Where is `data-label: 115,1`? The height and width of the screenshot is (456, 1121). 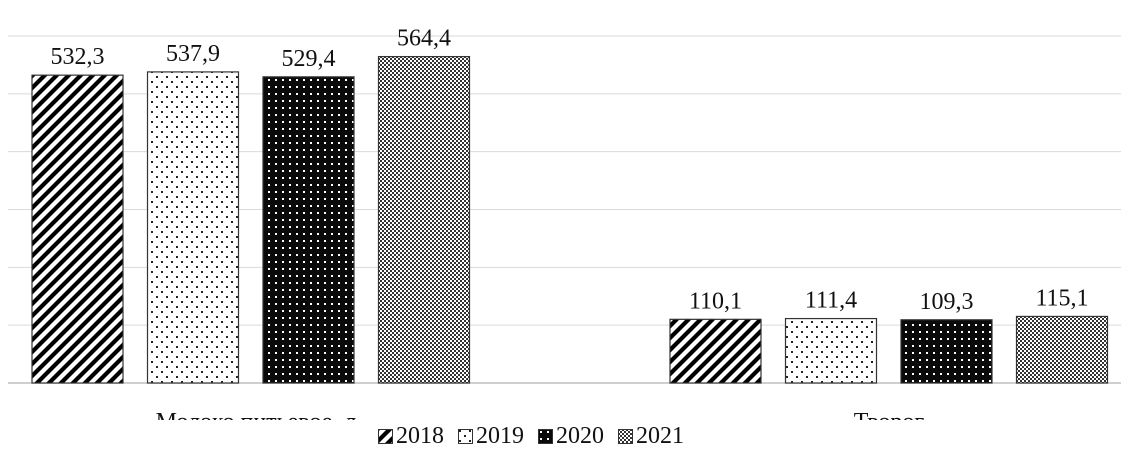
data-label: 115,1 is located at coordinates (1061, 298).